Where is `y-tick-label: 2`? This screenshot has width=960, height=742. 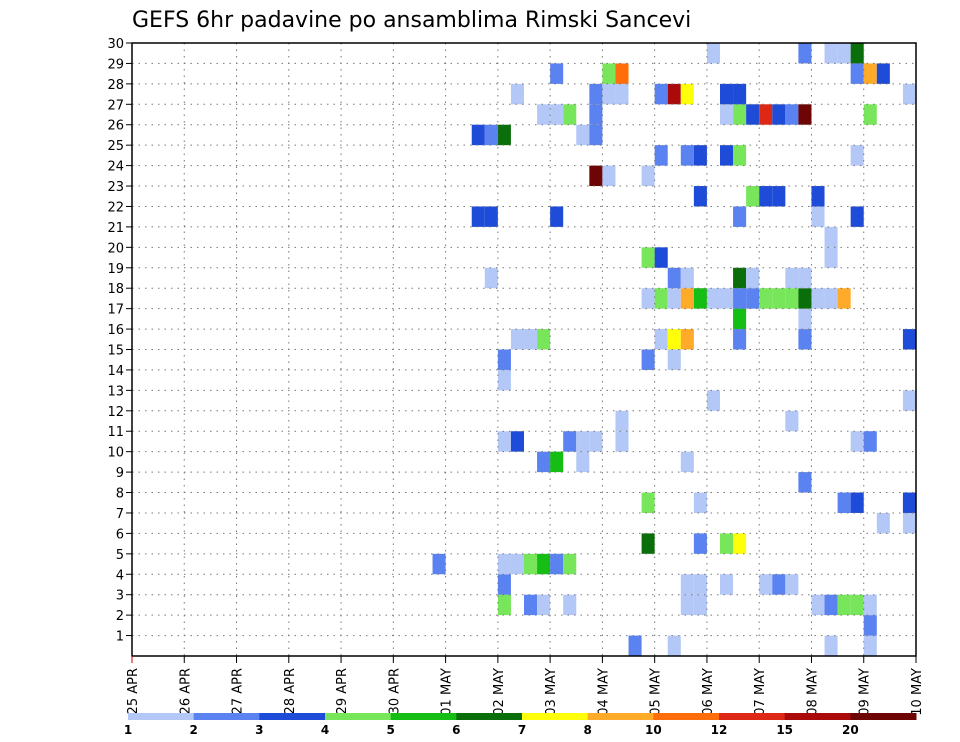 y-tick-label: 2 is located at coordinates (120, 616).